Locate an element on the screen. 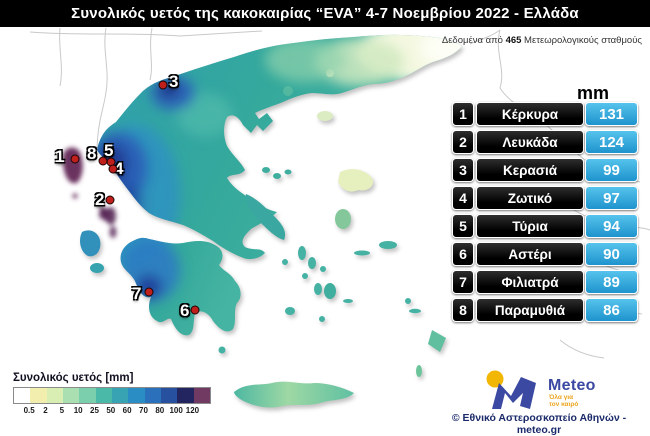 Image resolution: width=650 pixels, height=436 pixels. value-cell: 89 is located at coordinates (611, 282).